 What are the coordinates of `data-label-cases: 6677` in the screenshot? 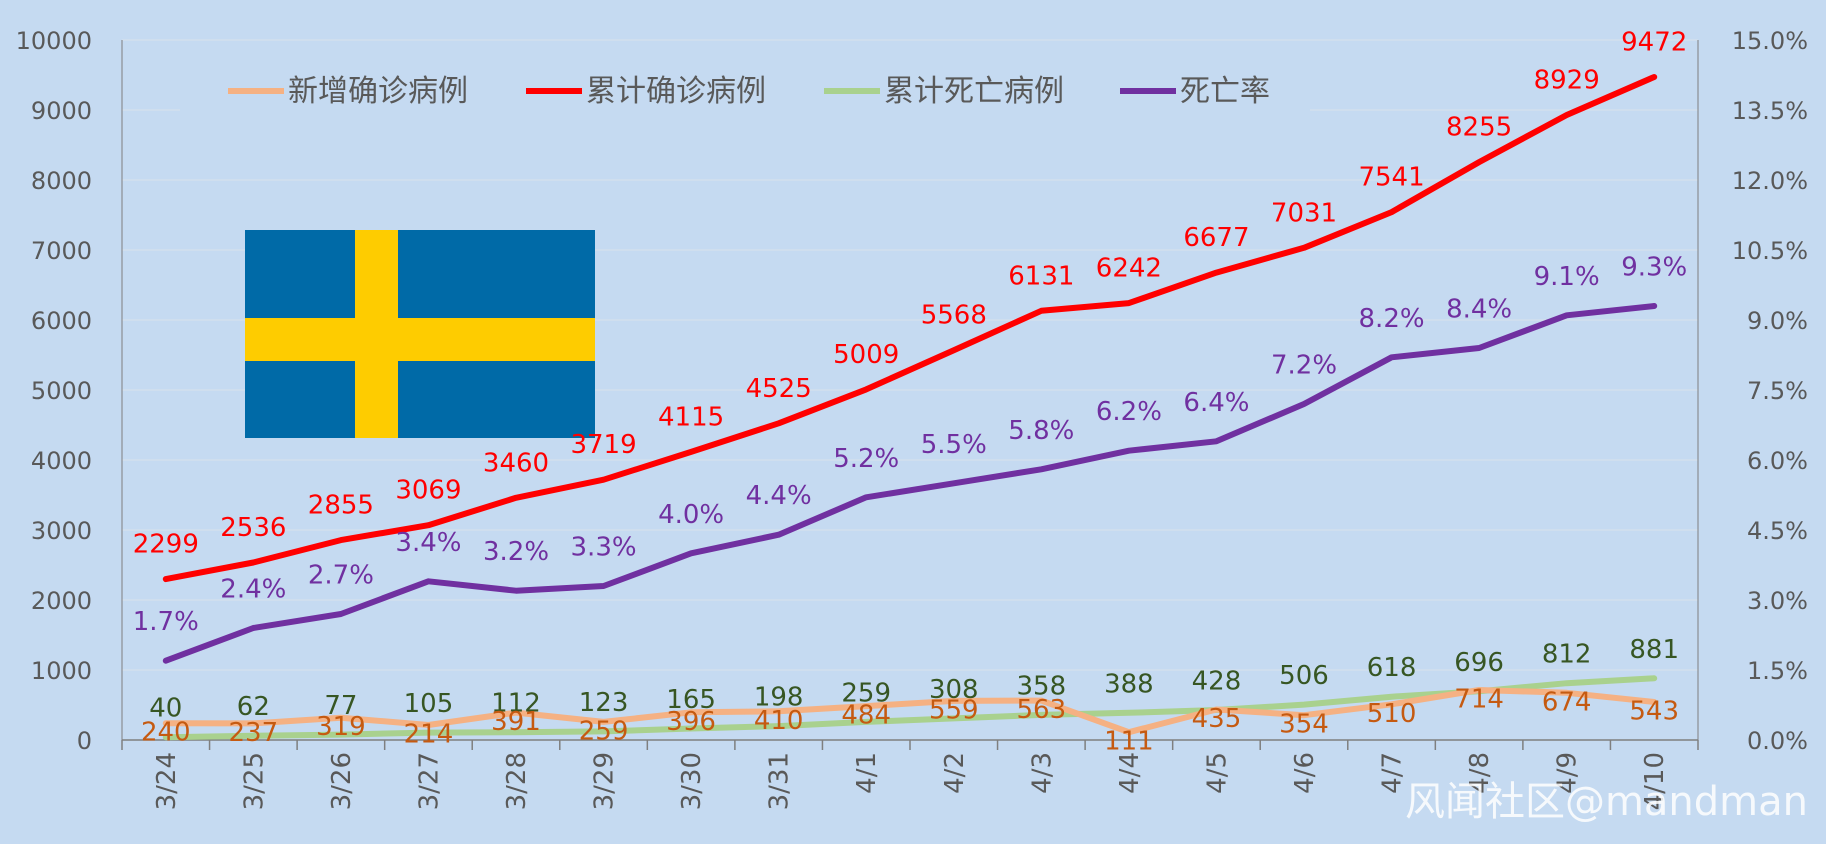 It's located at (1216, 238).